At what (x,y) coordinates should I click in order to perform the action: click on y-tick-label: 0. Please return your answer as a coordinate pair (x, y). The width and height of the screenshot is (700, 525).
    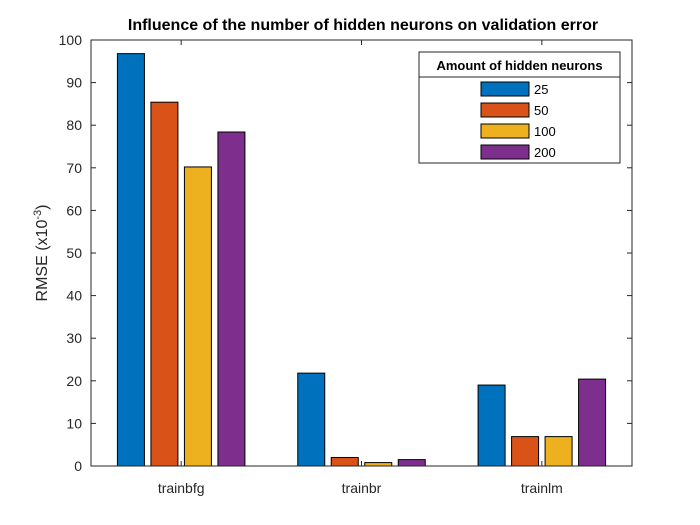
    Looking at the image, I should click on (78, 466).